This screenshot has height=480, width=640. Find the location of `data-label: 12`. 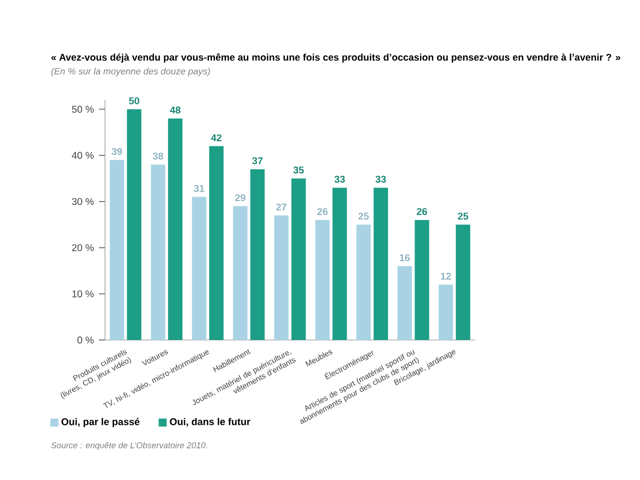

data-label: 12 is located at coordinates (445, 276).